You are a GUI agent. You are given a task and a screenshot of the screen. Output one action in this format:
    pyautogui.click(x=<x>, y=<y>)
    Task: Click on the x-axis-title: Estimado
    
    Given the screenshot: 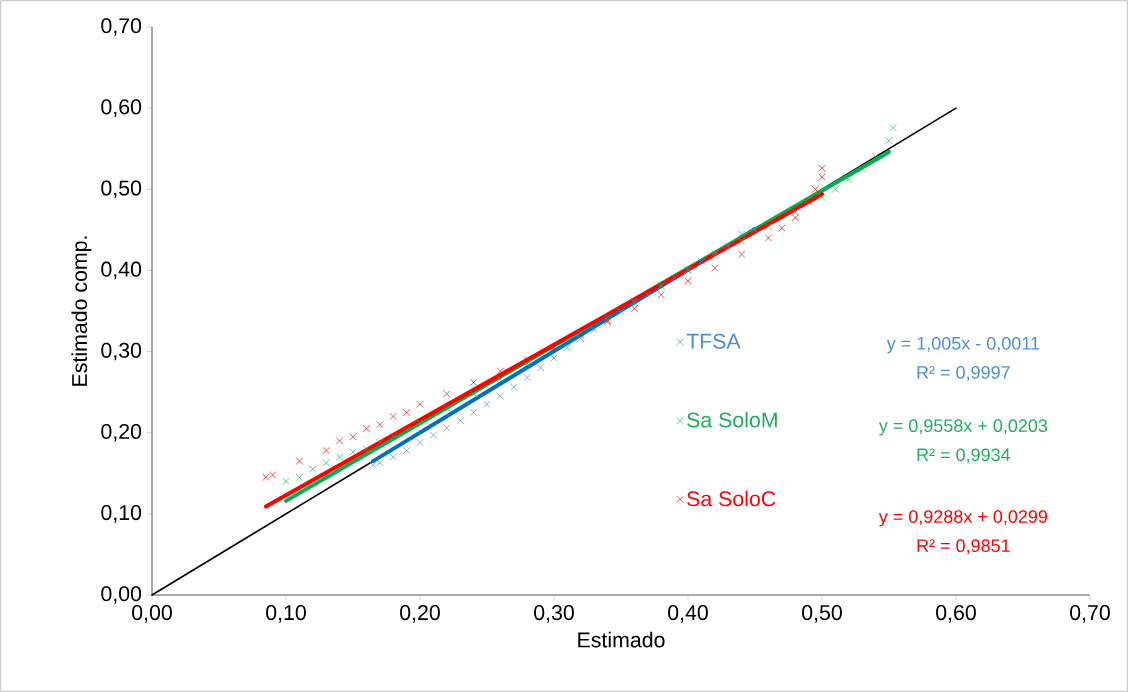 What is the action you would take?
    pyautogui.click(x=621, y=639)
    